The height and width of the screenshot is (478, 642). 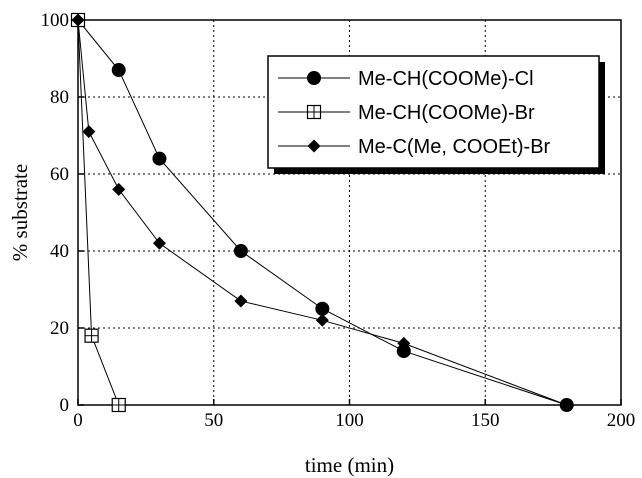 I want to click on x-axis-title: time (min), so click(x=349, y=465).